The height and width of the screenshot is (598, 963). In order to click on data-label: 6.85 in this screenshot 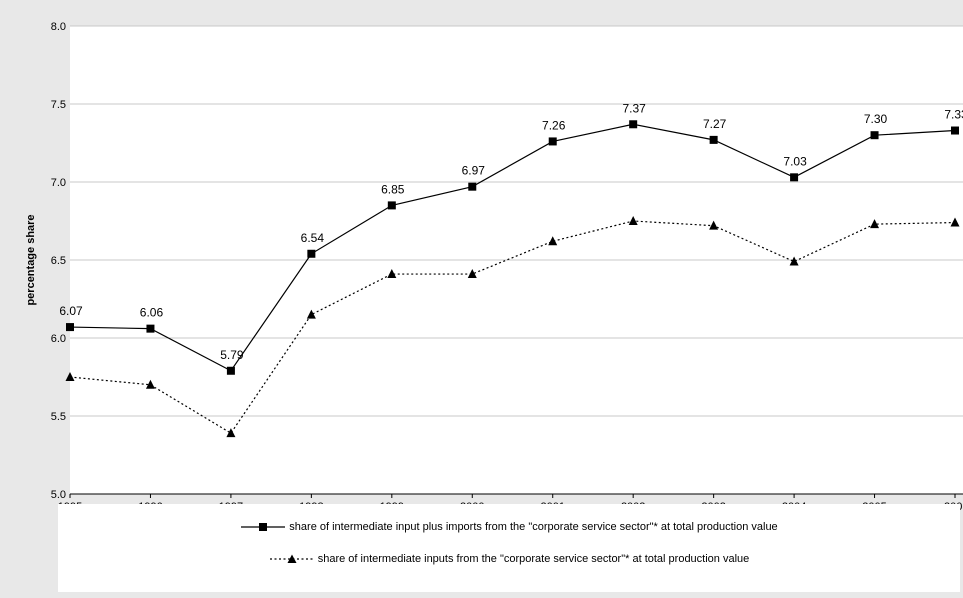, I will do `click(393, 189)`.